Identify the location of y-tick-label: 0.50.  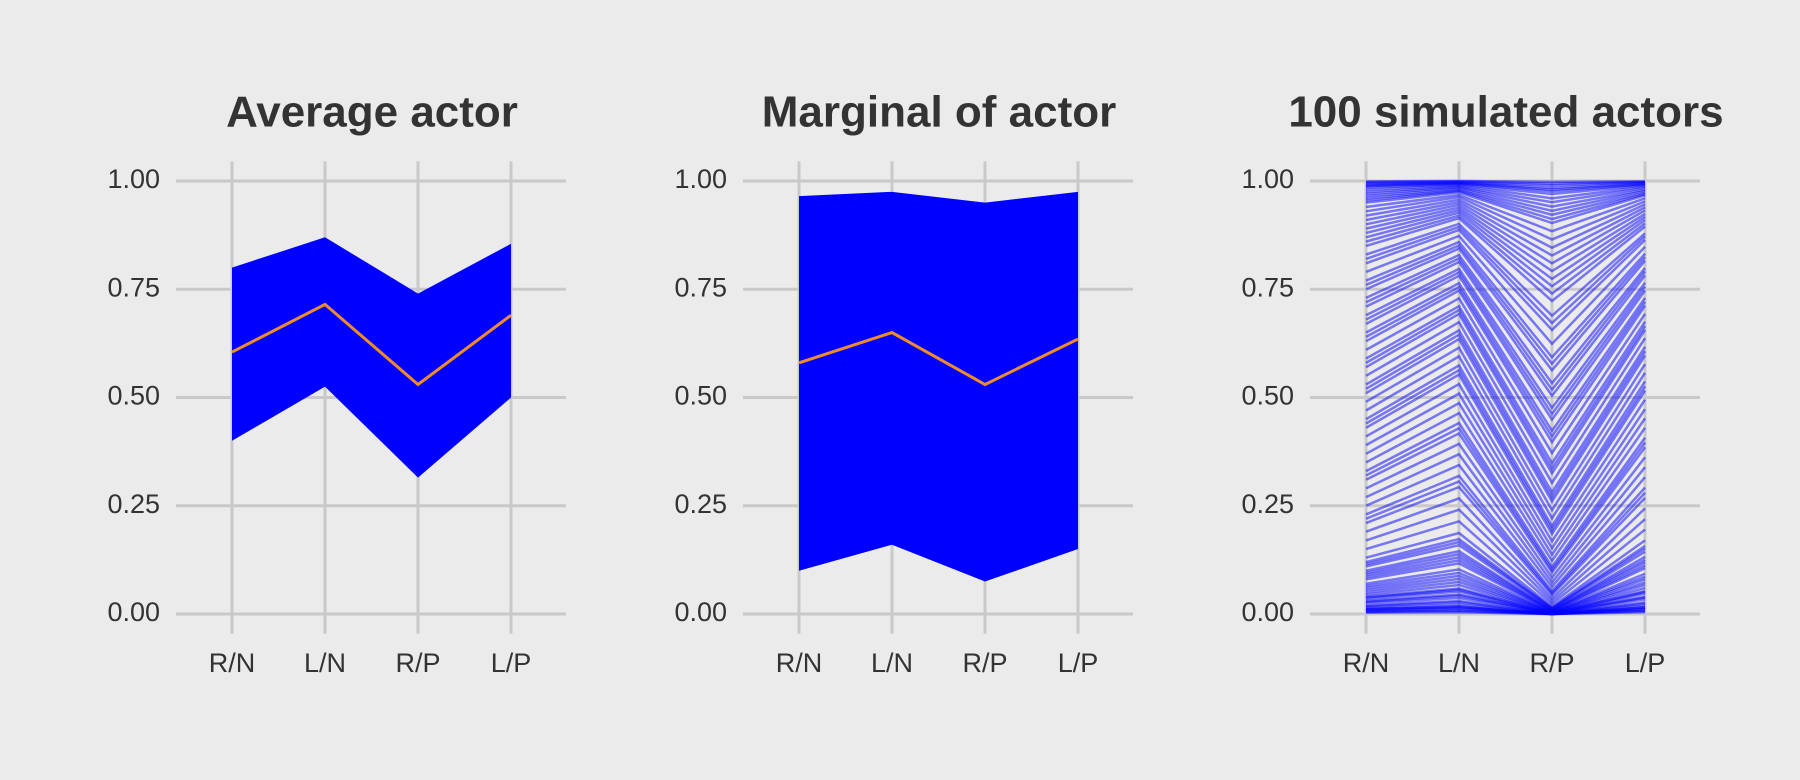
(700, 396).